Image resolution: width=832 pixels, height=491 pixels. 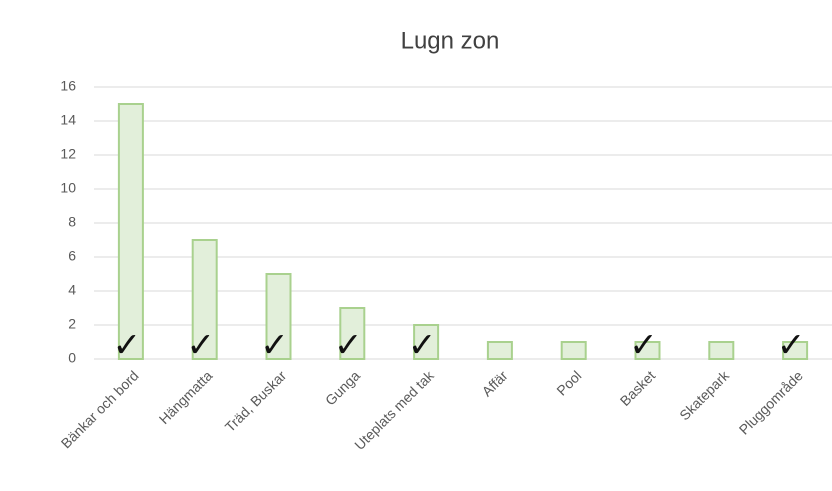 What do you see at coordinates (72, 222) in the screenshot?
I see `y-tick-label: 8` at bounding box center [72, 222].